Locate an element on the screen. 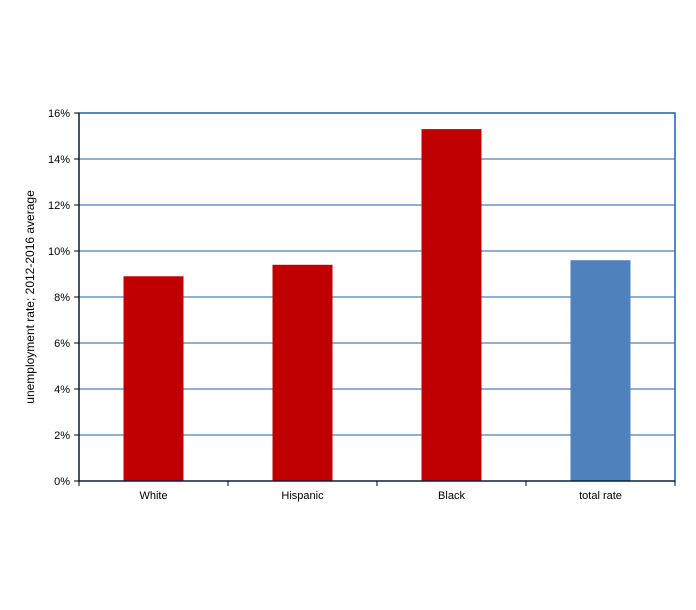 The image size is (696, 610). y-tick-label: 0% is located at coordinates (62, 482).